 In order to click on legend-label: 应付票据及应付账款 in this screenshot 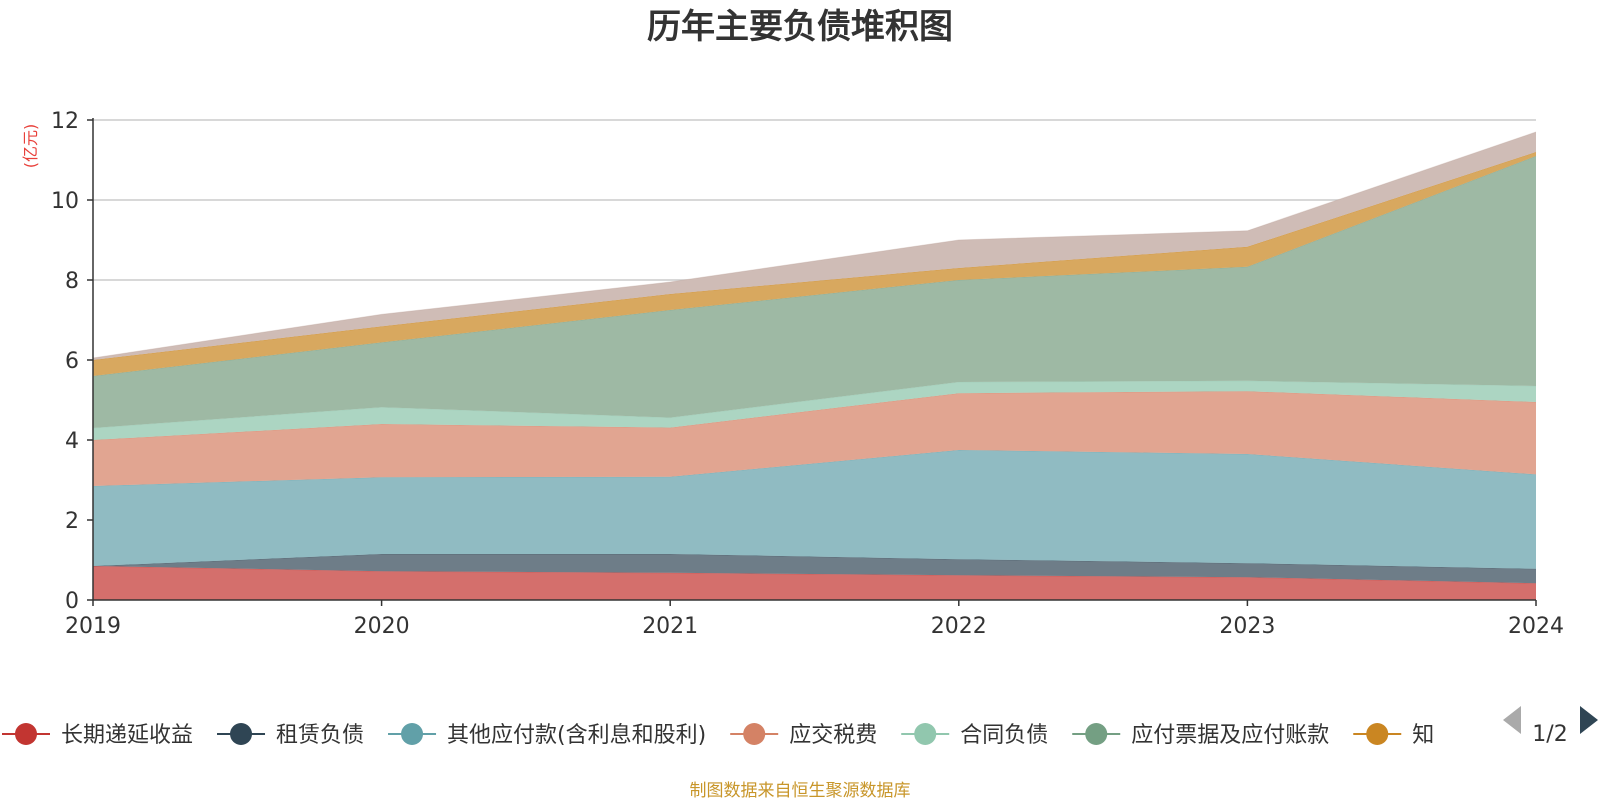, I will do `click(1230, 735)`.